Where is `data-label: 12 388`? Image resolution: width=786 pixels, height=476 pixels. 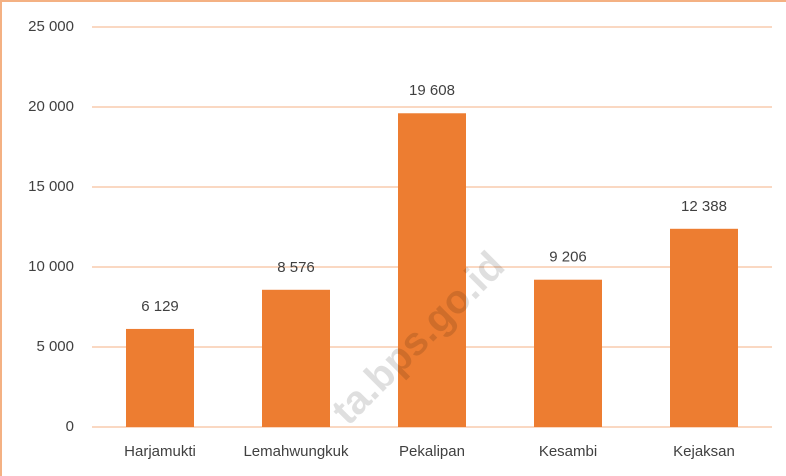
data-label: 12 388 is located at coordinates (704, 206).